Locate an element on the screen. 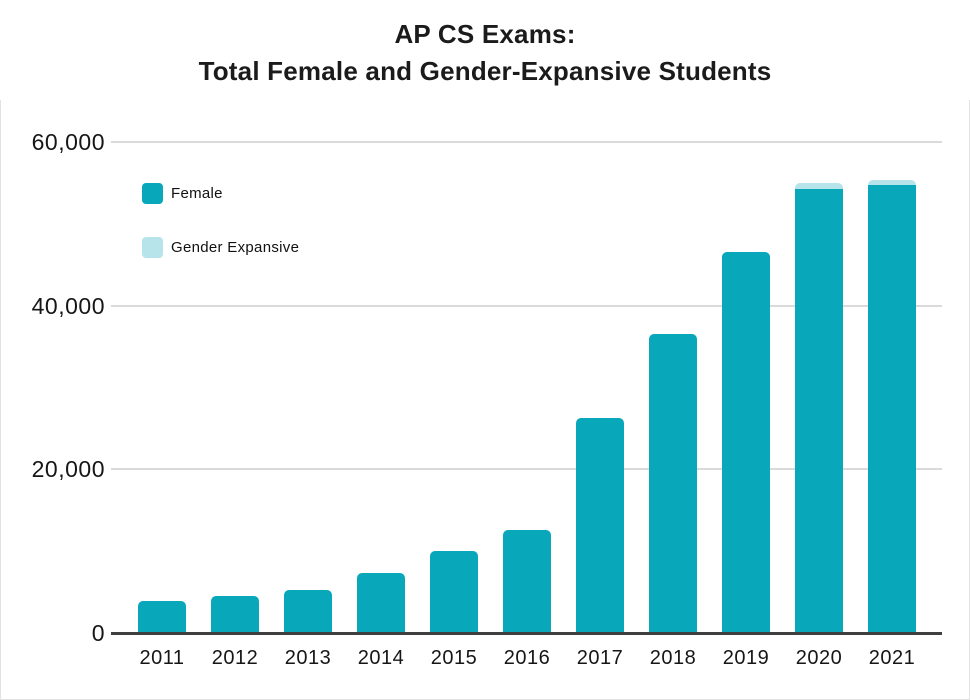 The image size is (970, 700). x-axis-label-2019: 2019 is located at coordinates (746, 658).